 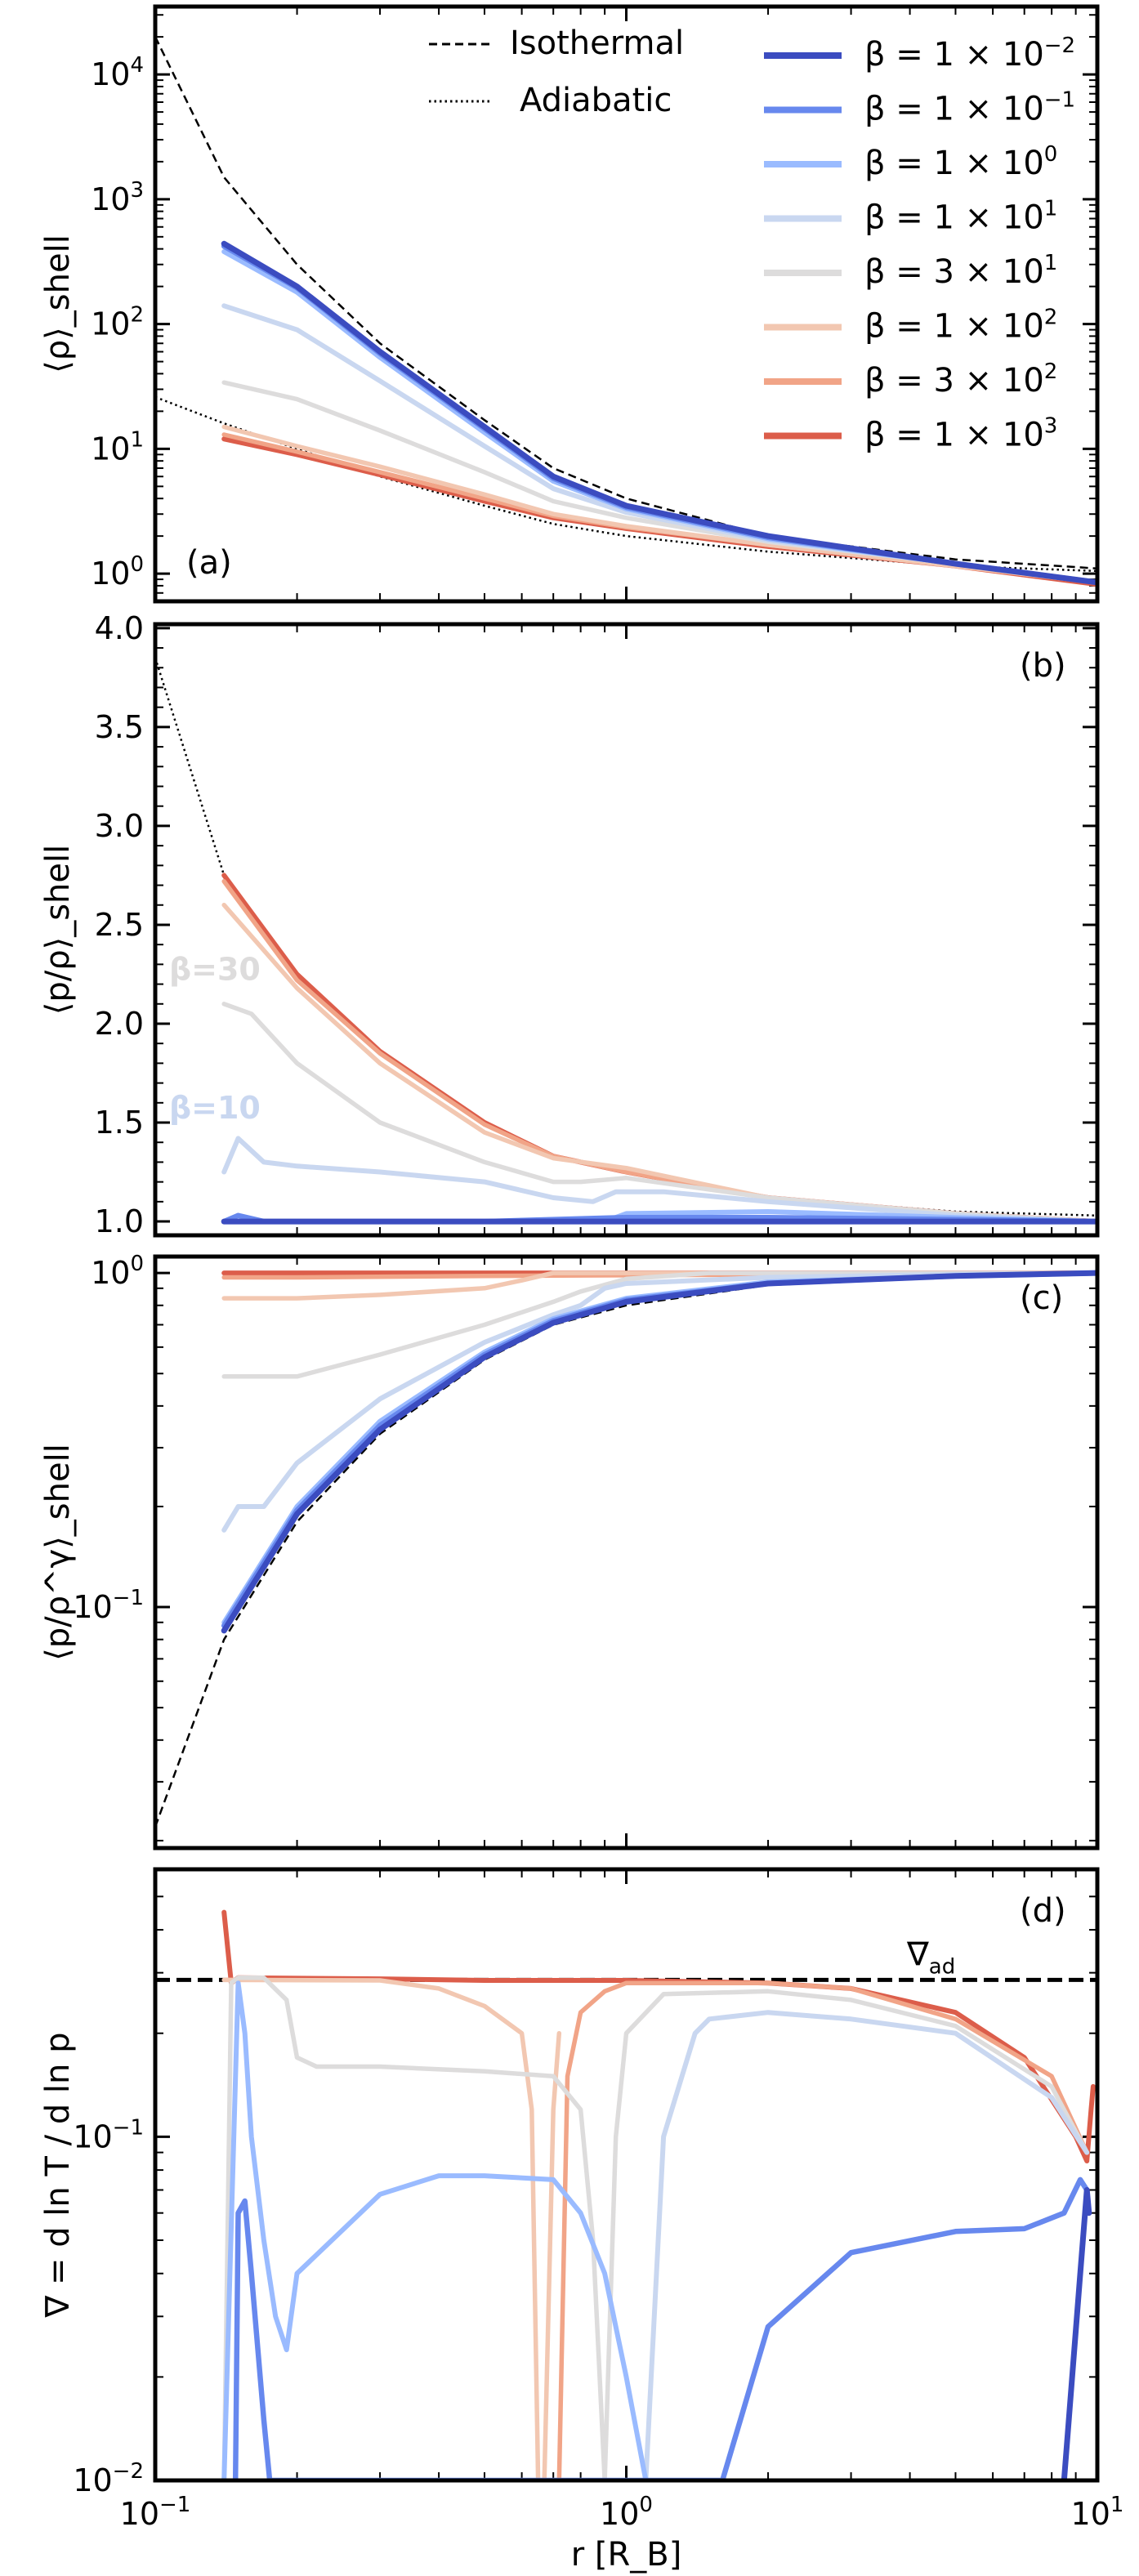 I want to click on y-tick-label: 2.0, so click(x=119, y=1024).